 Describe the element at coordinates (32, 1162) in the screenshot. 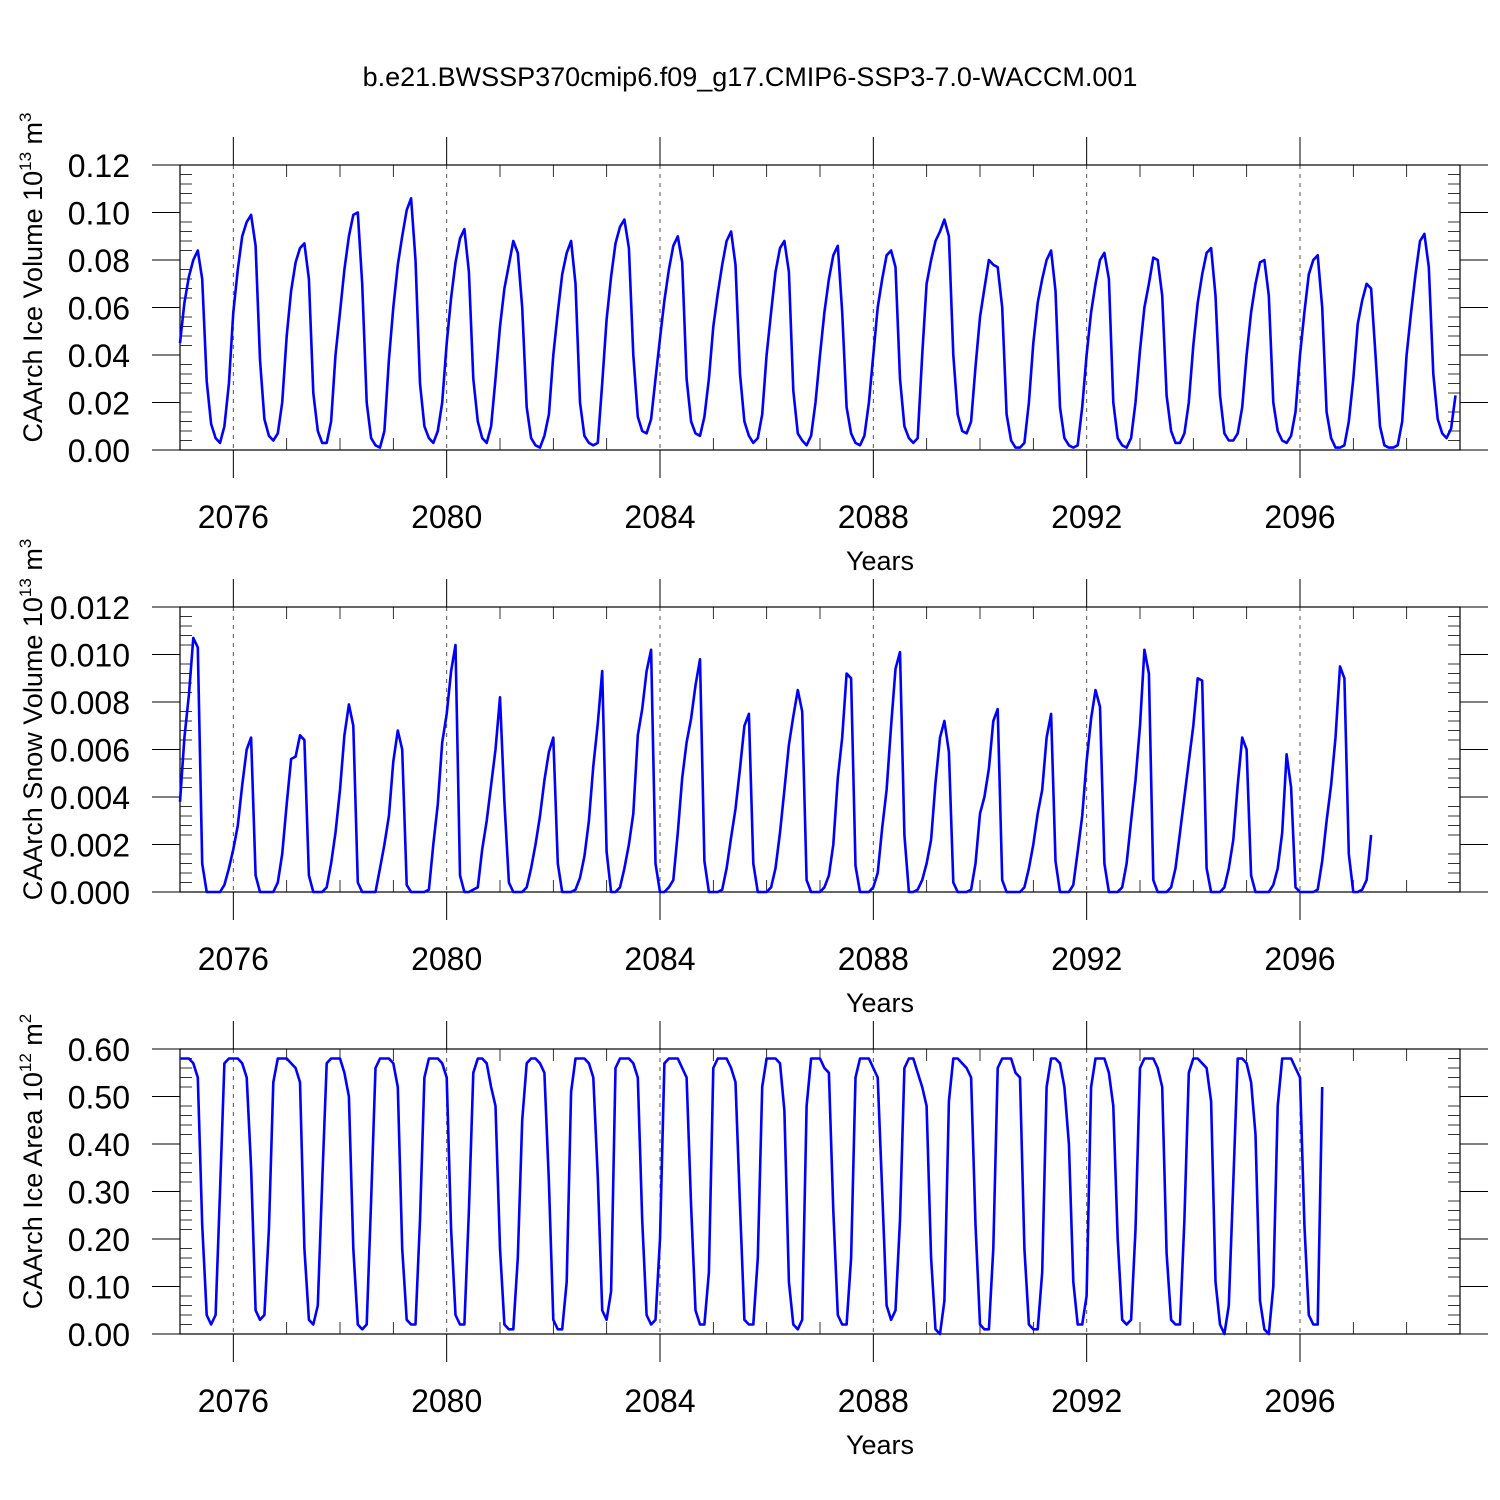

I see `y-axis-label: CAArch Ice Area 1012 m2` at that location.